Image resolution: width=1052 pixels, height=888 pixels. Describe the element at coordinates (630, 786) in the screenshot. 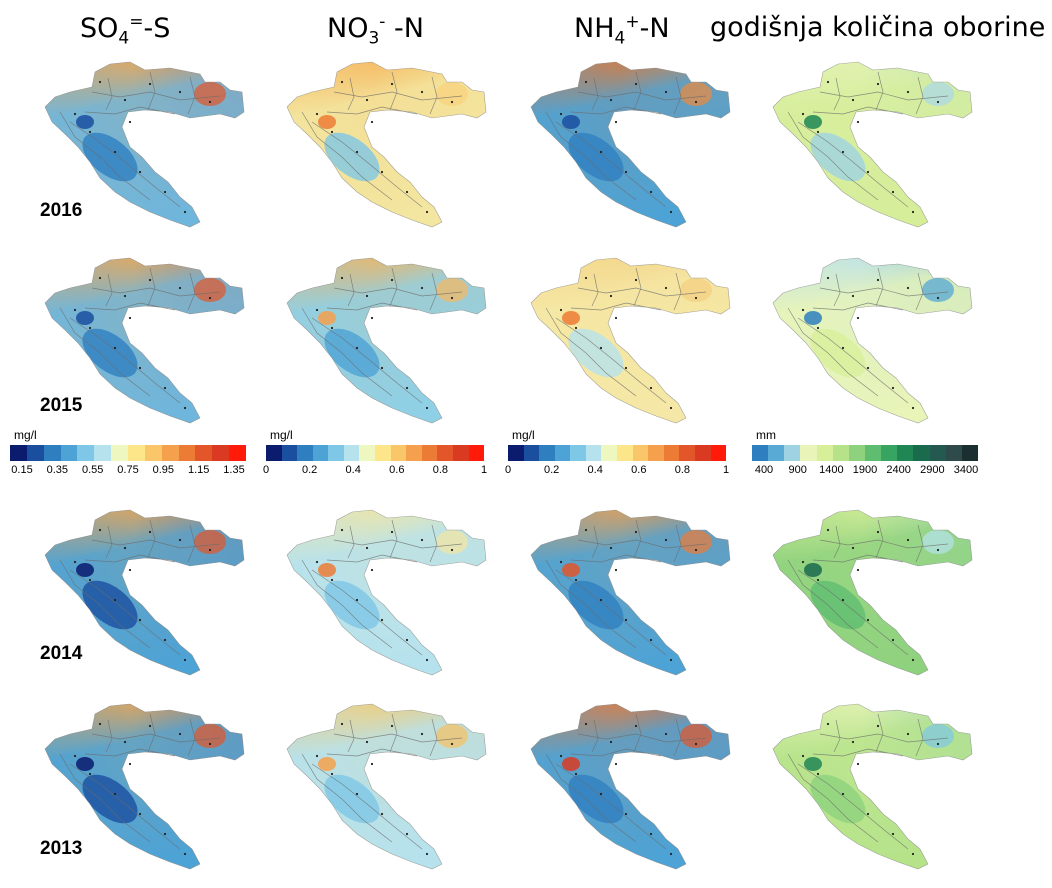

I see `map-2013-col3` at that location.